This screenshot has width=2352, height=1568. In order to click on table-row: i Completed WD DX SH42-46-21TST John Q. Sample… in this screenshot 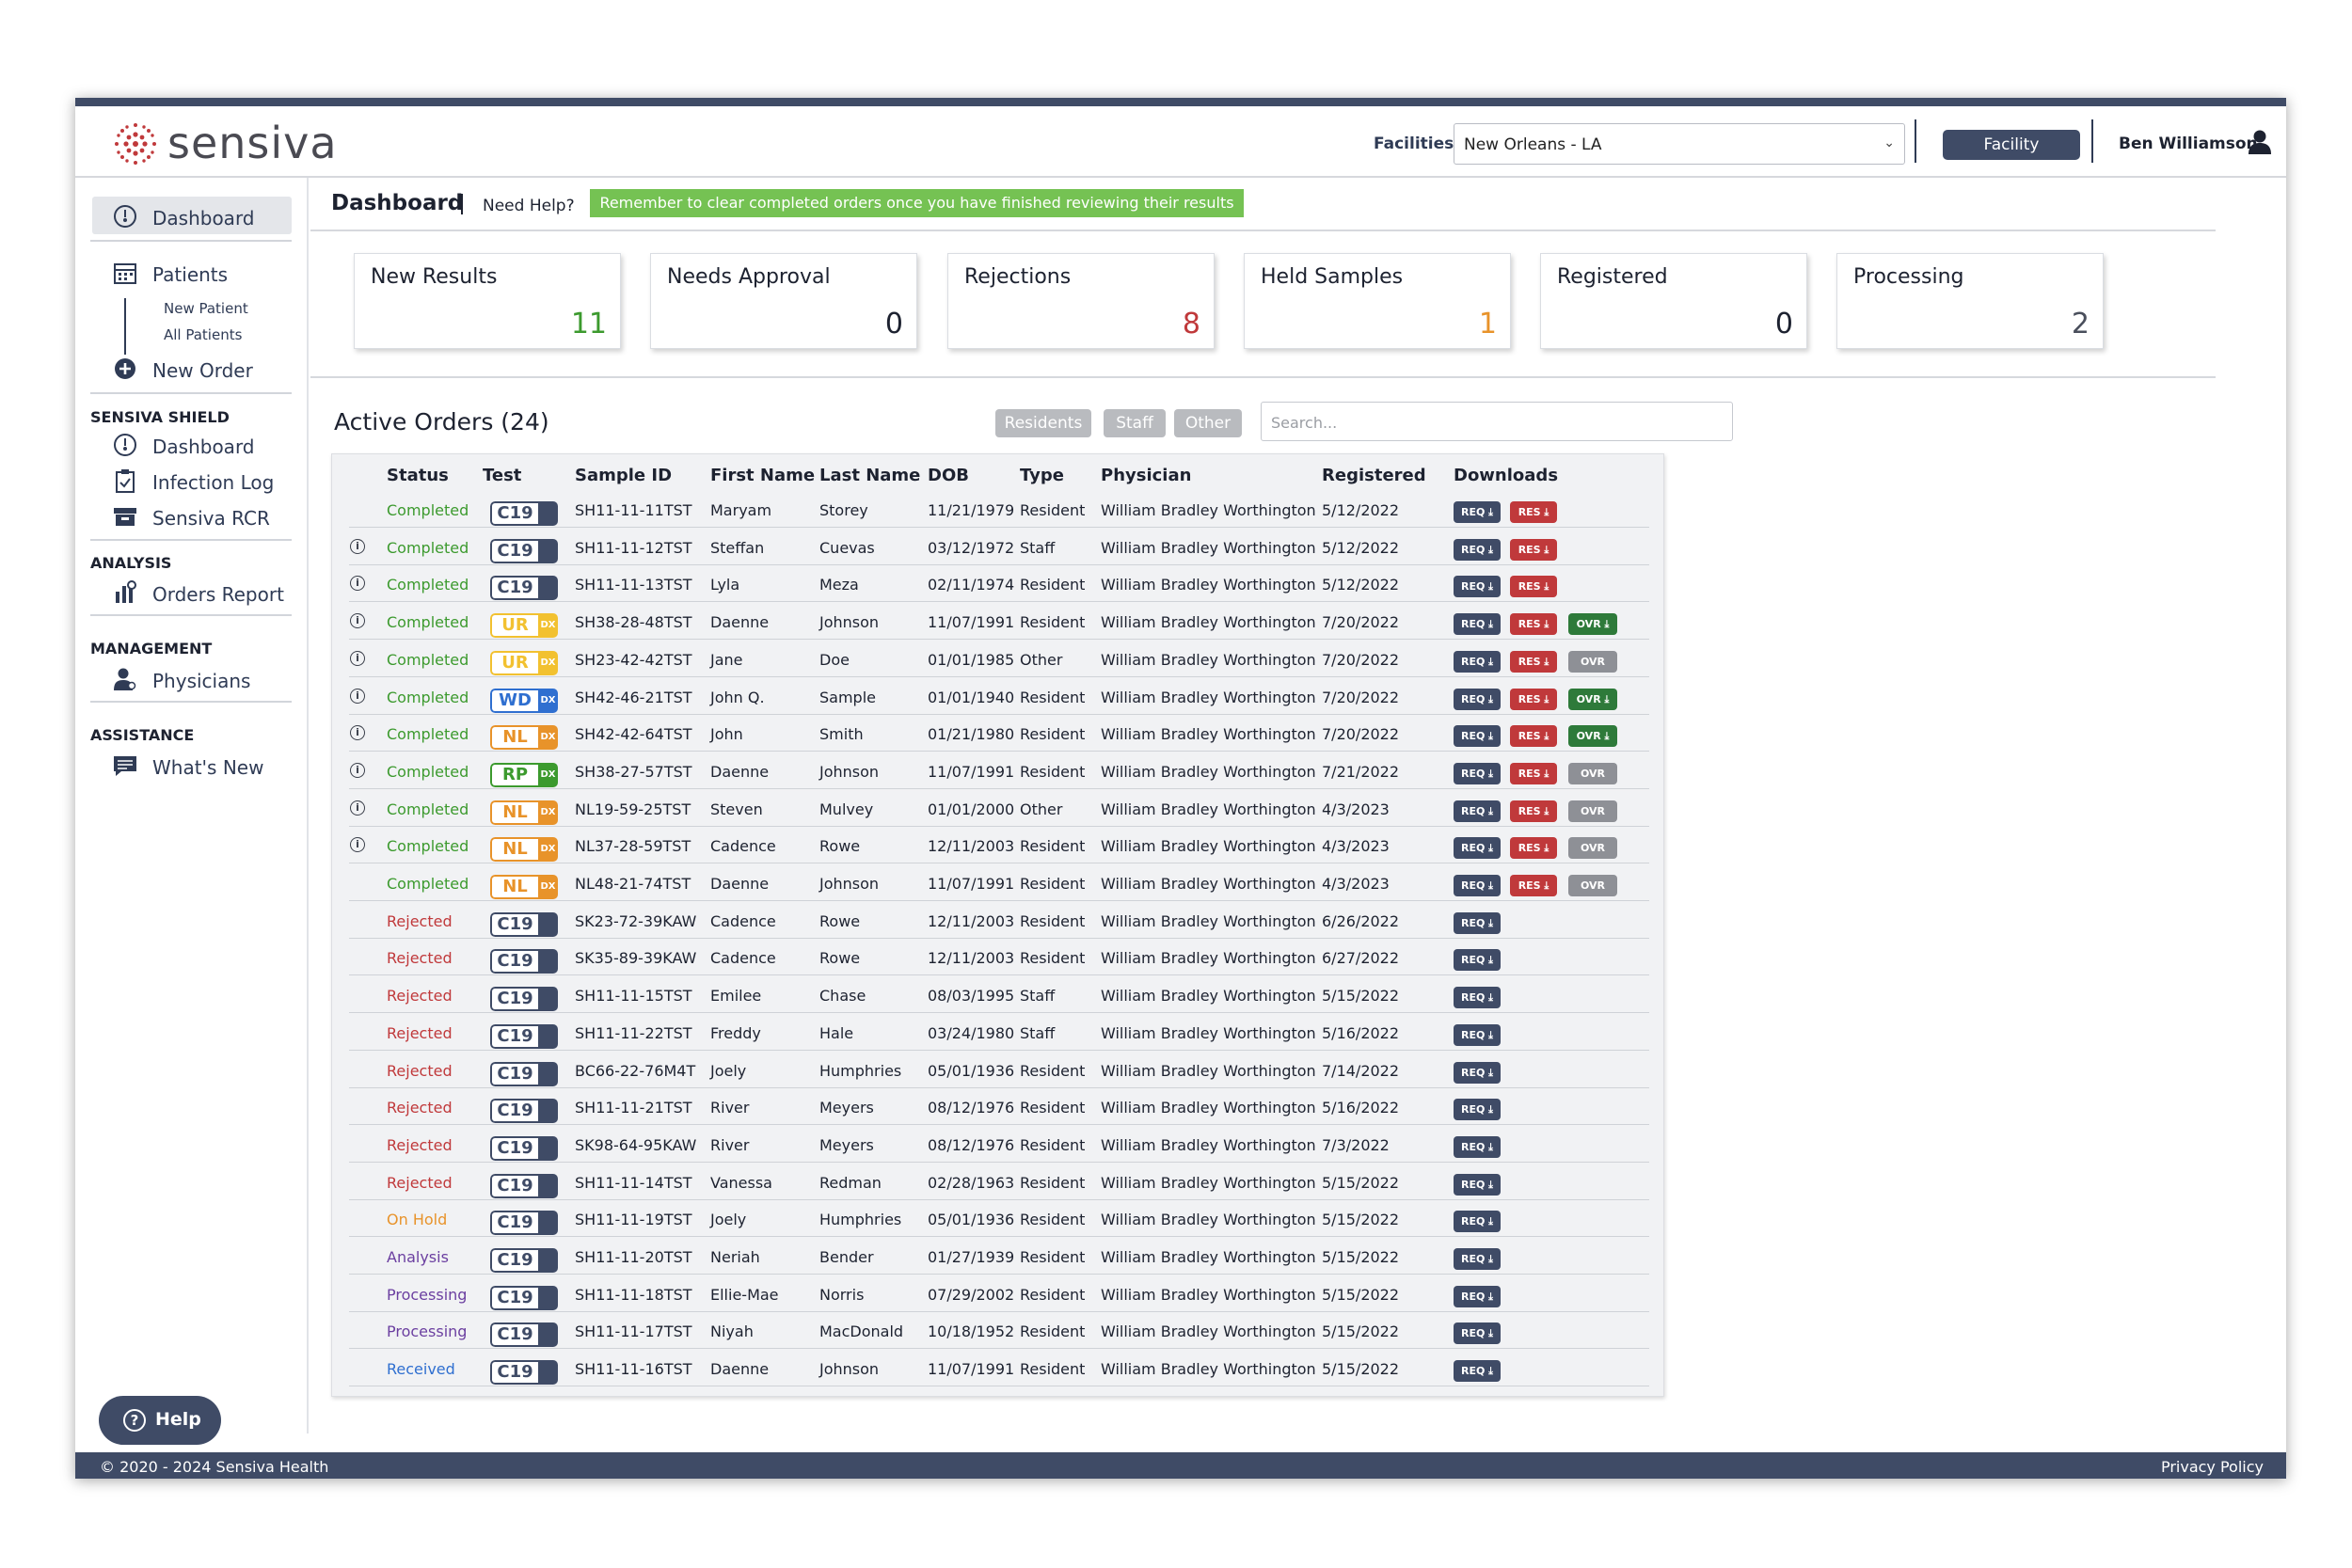, I will do `click(999, 696)`.